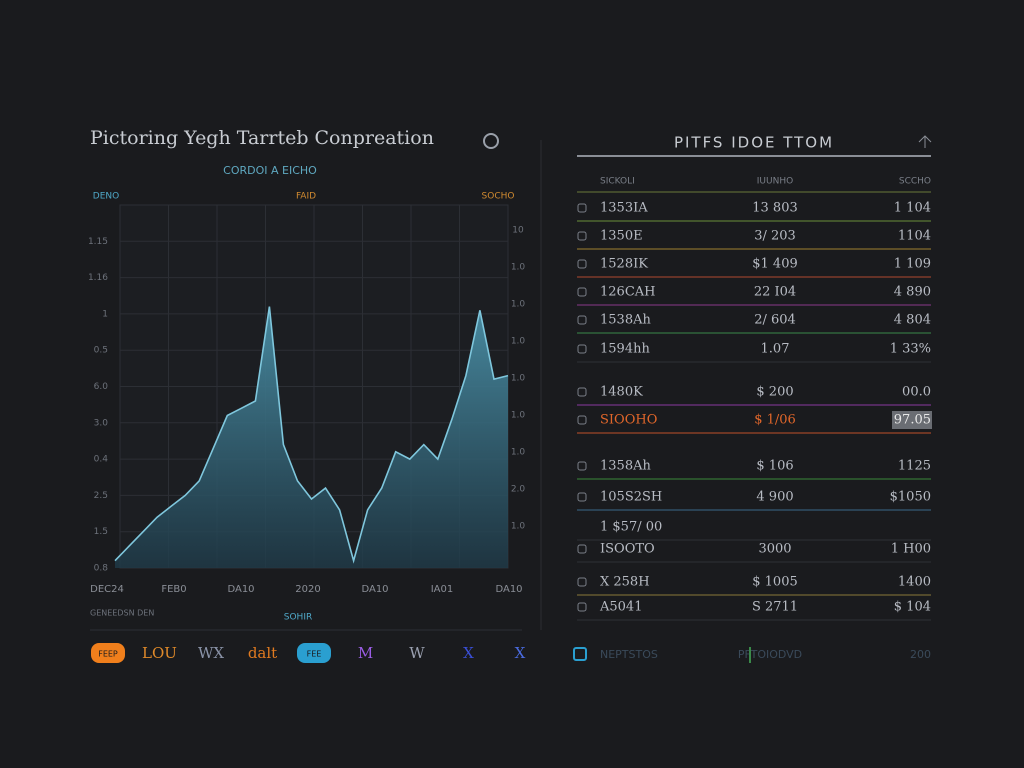 Image resolution: width=1024 pixels, height=768 pixels. I want to click on legend-label: FEEP, so click(108, 654).